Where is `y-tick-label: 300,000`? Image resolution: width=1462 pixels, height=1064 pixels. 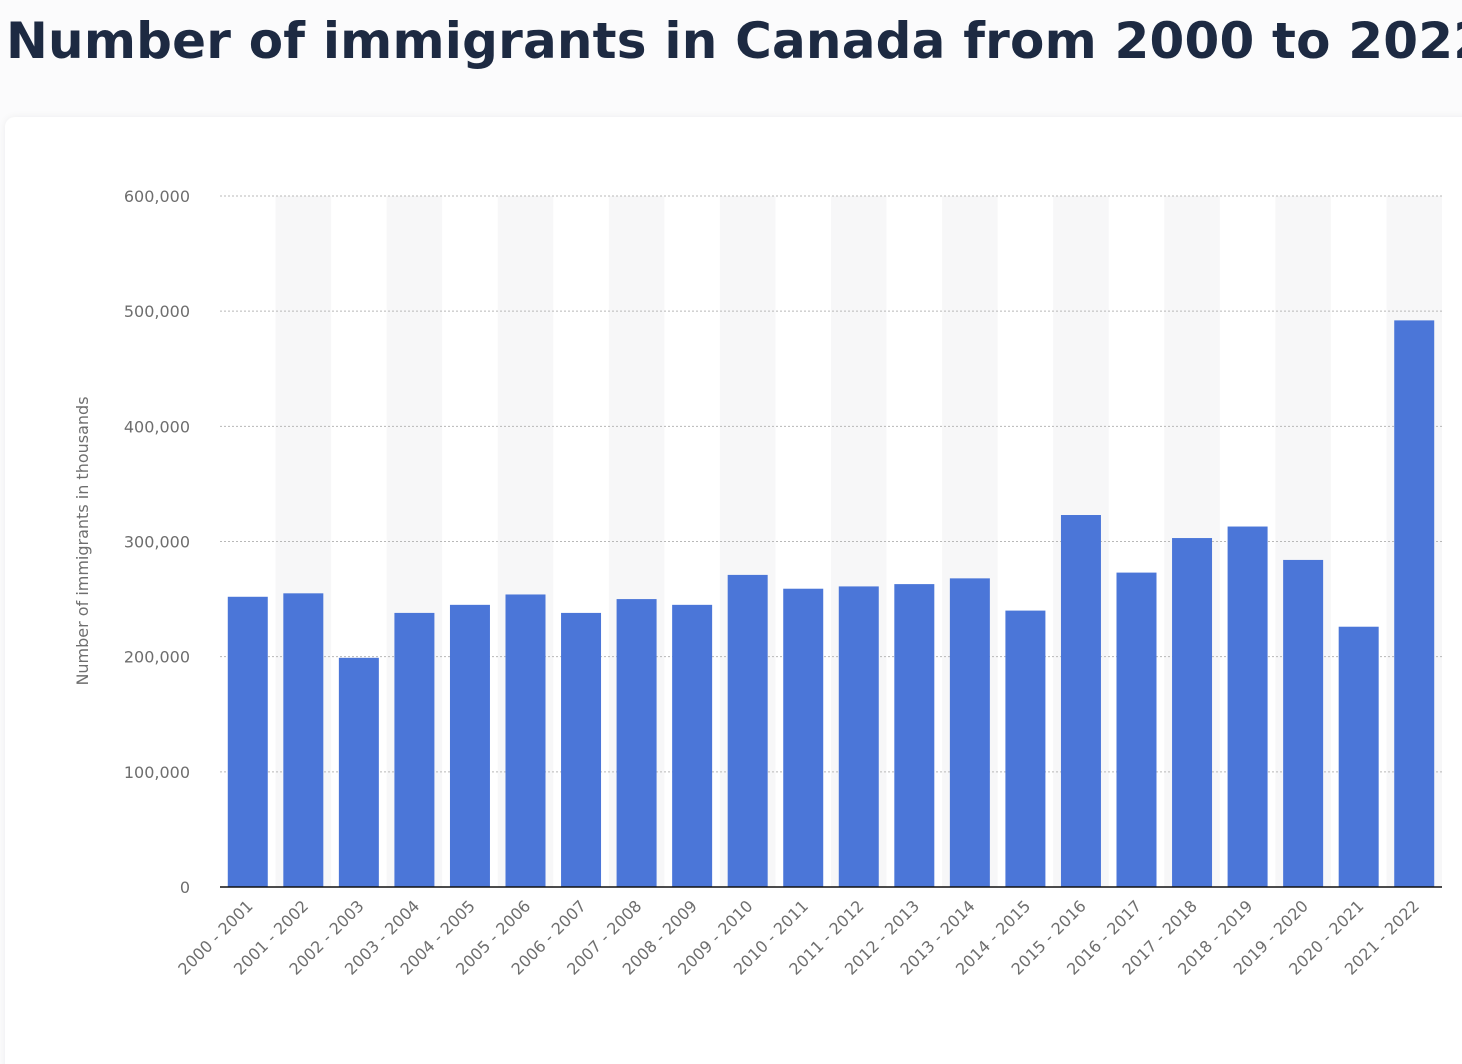 y-tick-label: 300,000 is located at coordinates (157, 542).